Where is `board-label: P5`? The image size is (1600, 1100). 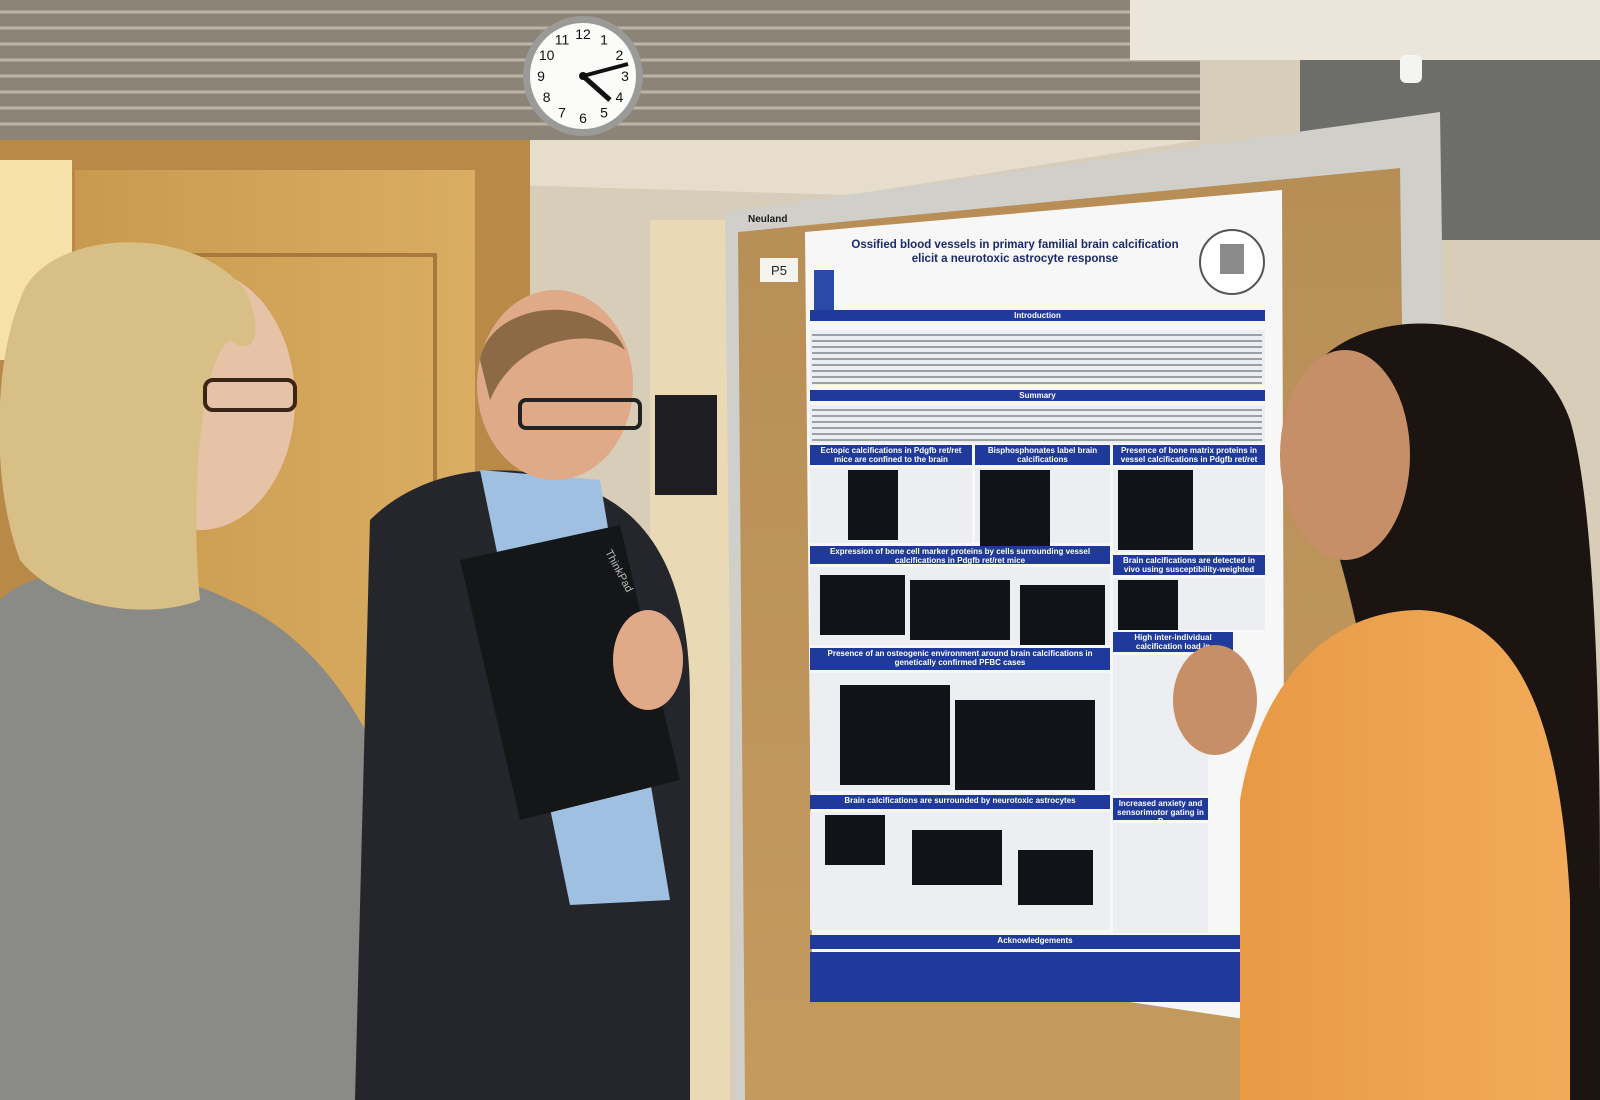
board-label: P5 is located at coordinates (779, 270).